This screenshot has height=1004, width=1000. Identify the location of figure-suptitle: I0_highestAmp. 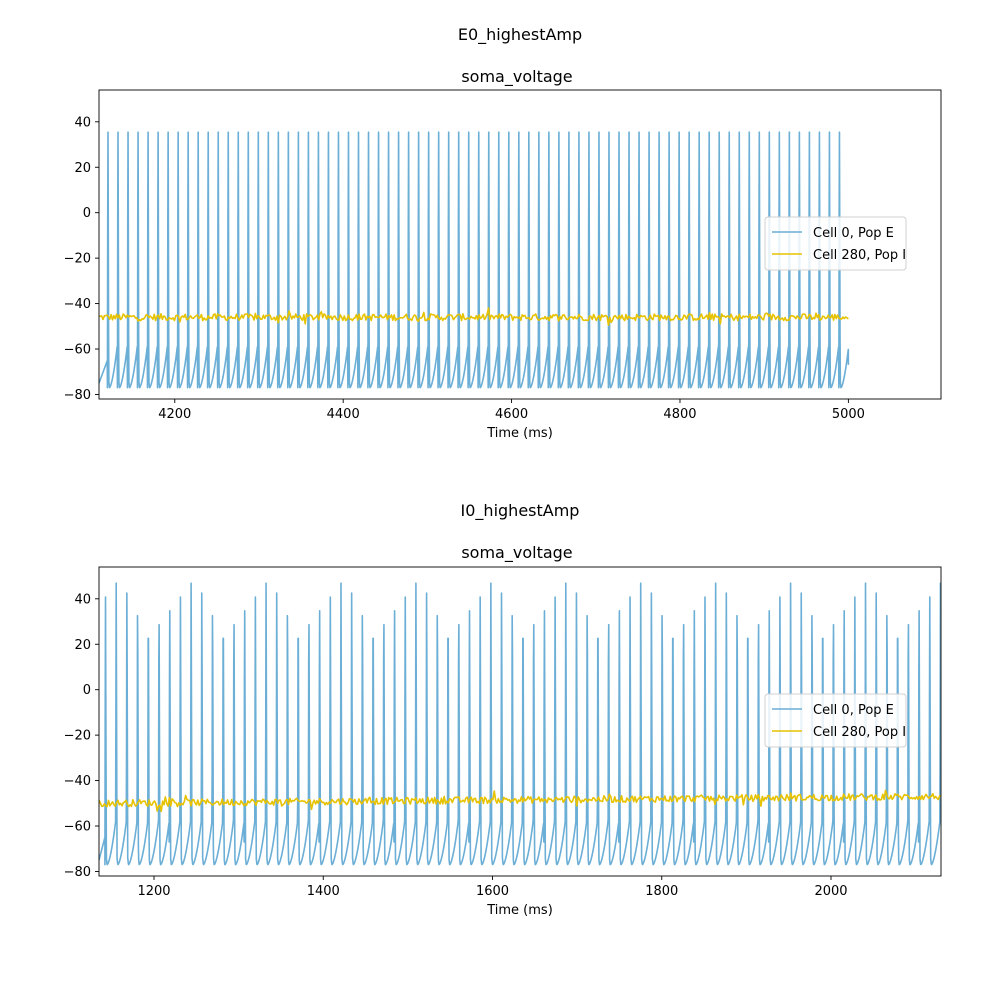
(520, 511).